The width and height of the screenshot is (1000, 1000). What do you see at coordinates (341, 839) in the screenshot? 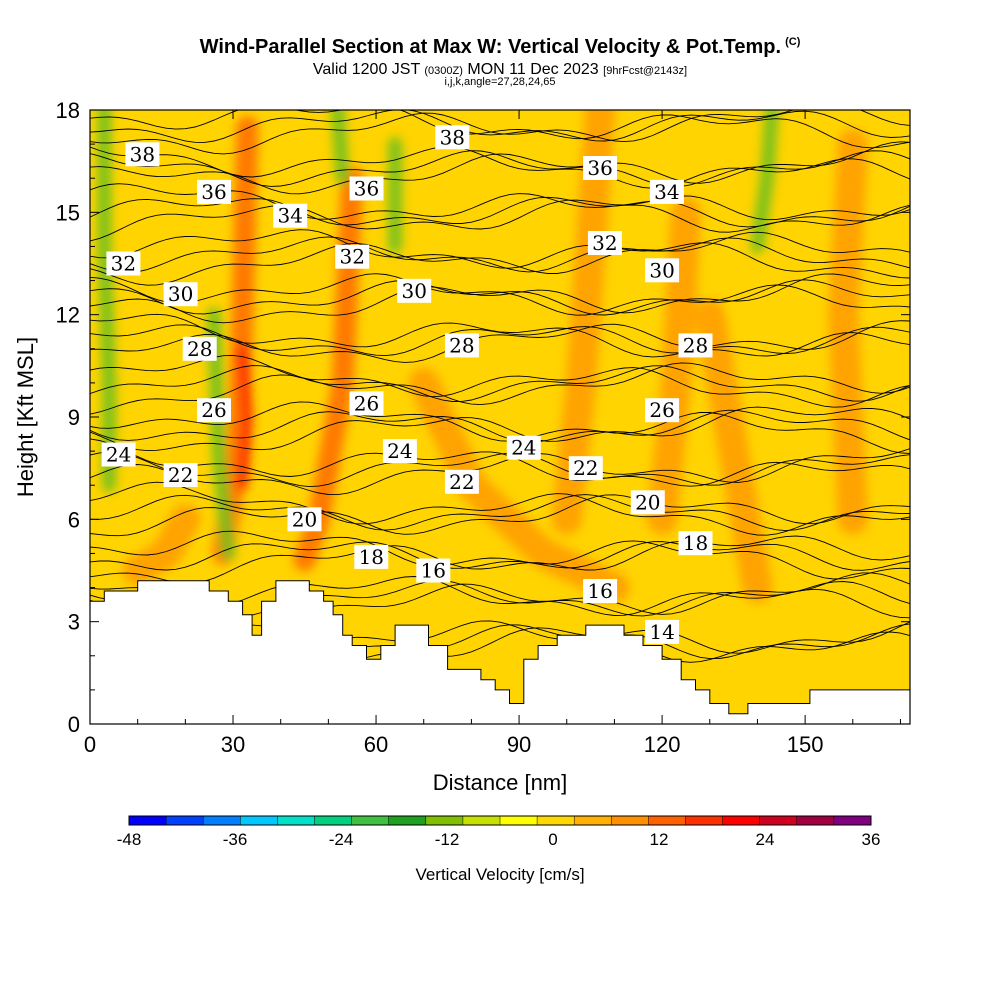
I see `colorbar-tick-label: -24` at bounding box center [341, 839].